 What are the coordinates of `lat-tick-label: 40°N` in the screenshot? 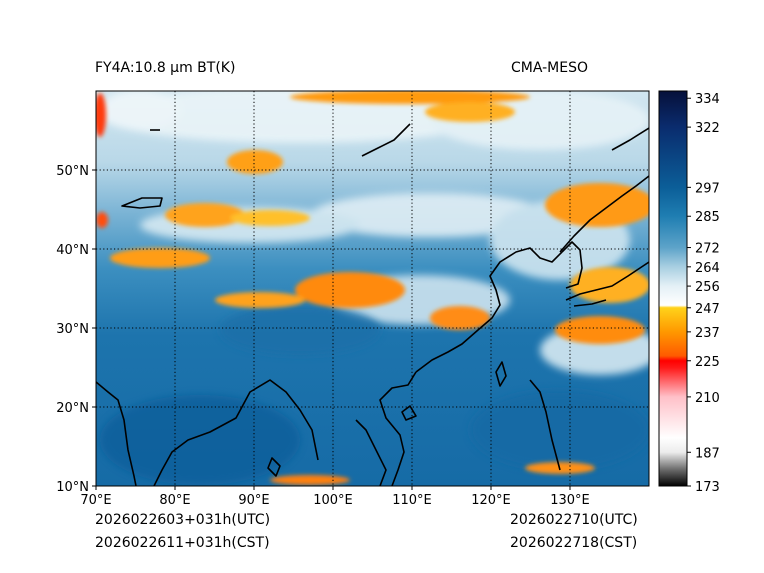 It's located at (72, 250).